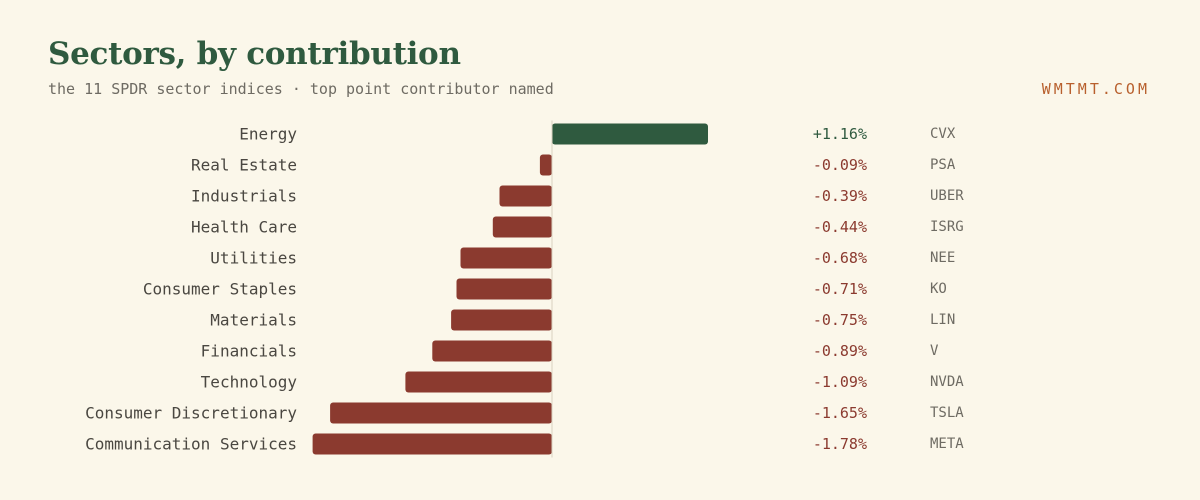  Describe the element at coordinates (220, 289) in the screenshot. I see `category-label: Consumer Staples` at that location.